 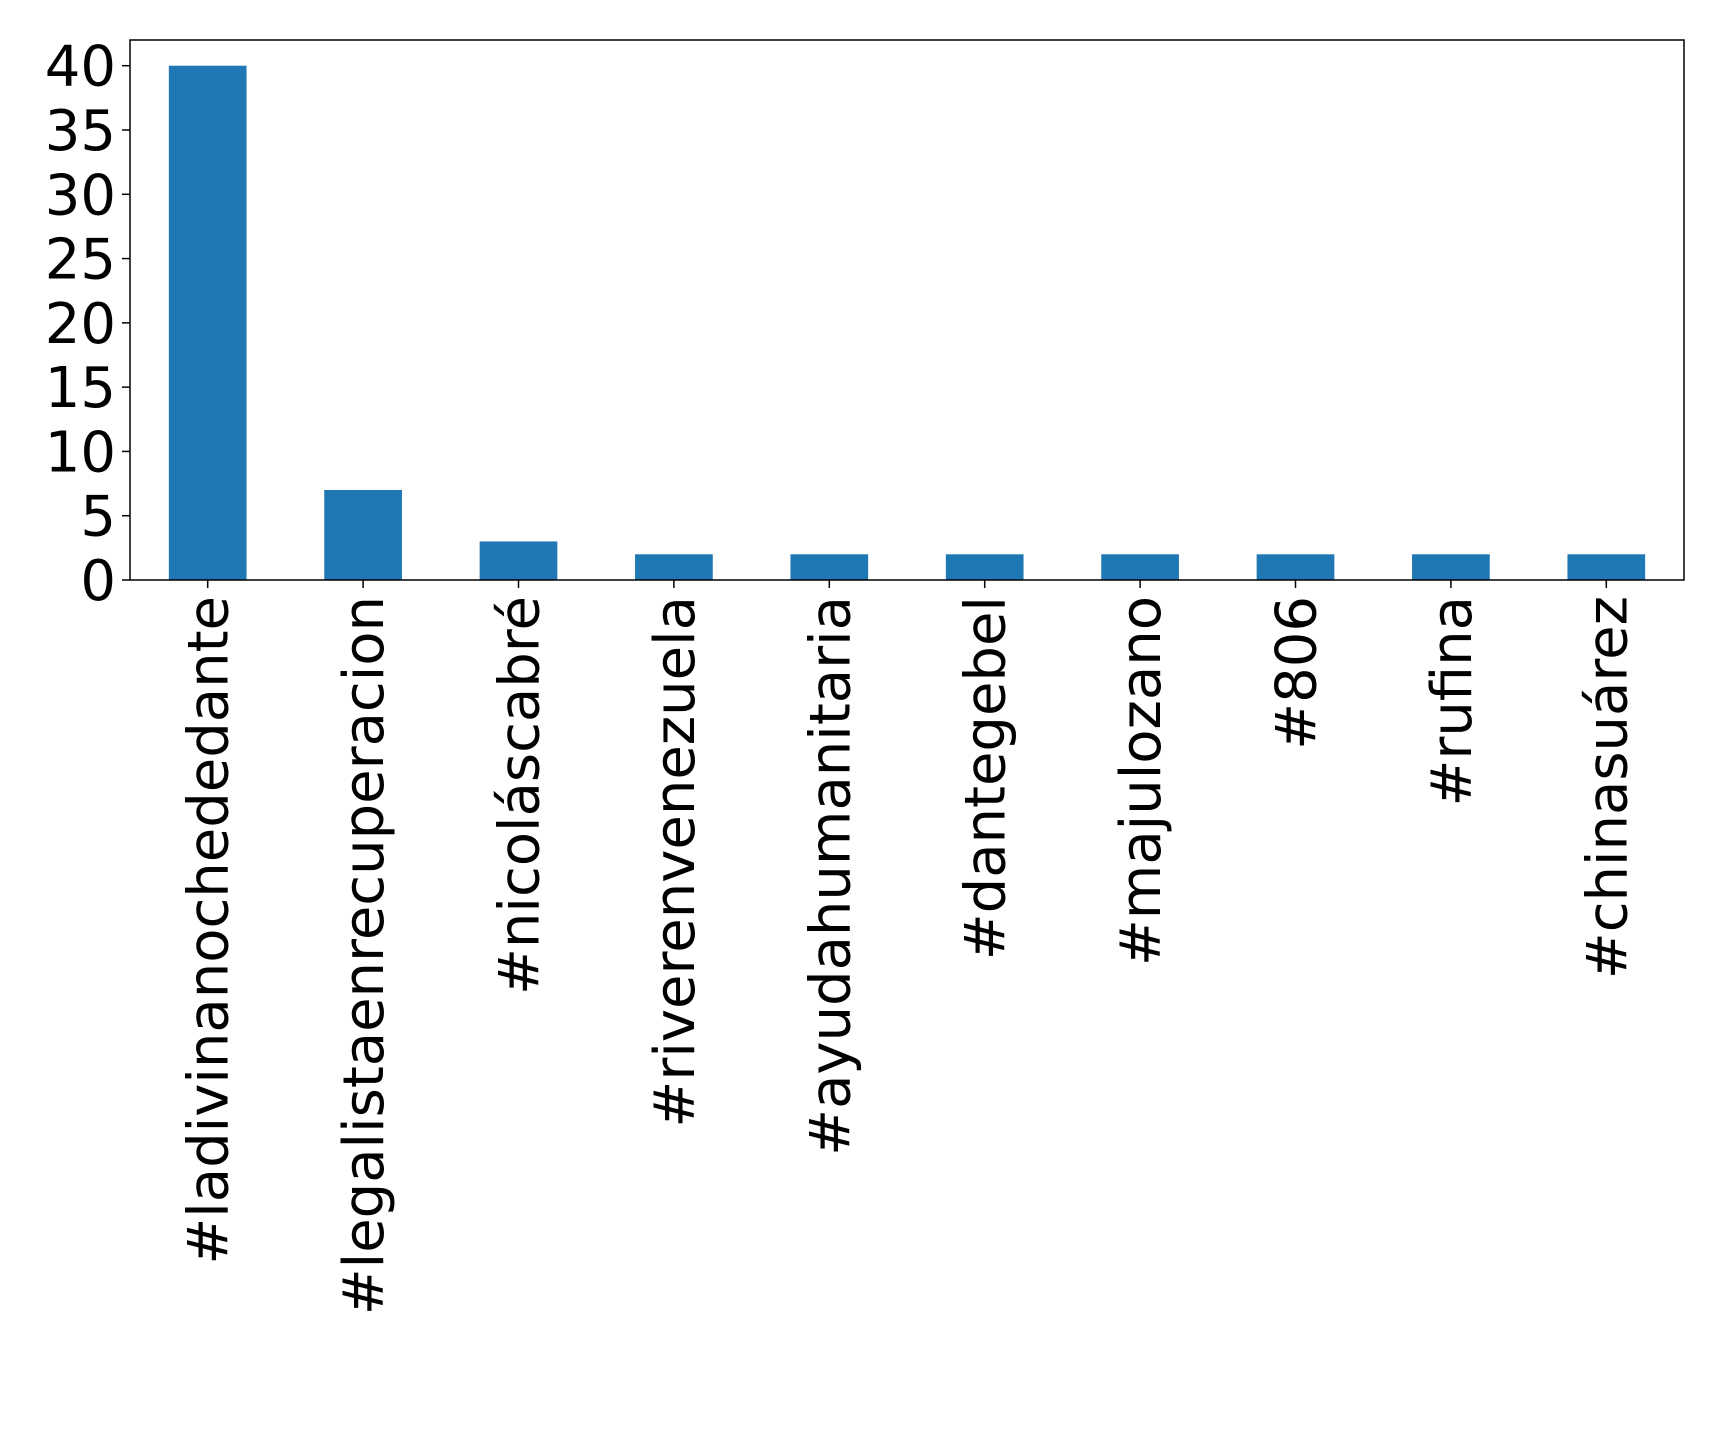 I want to click on y-tick-label-7: 35, so click(x=80, y=131).